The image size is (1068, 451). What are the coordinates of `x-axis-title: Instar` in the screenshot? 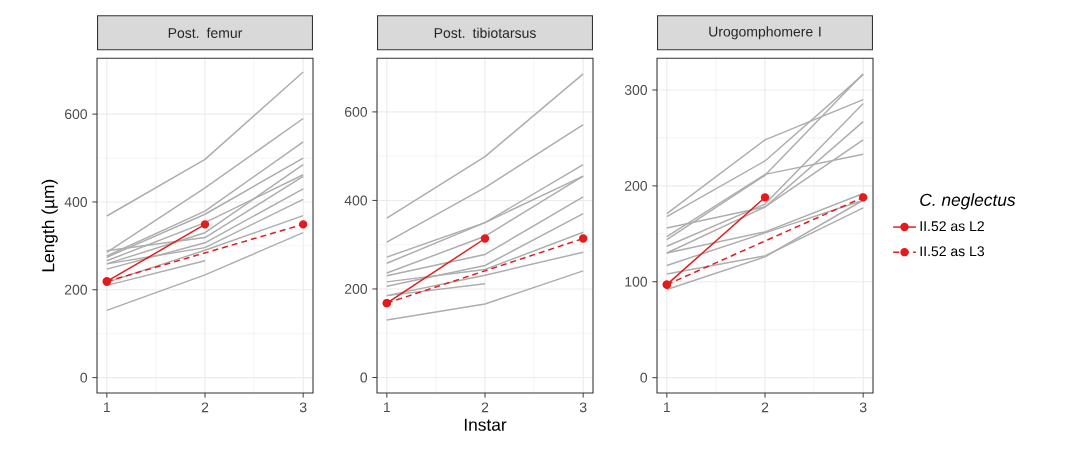 It's located at (485, 424).